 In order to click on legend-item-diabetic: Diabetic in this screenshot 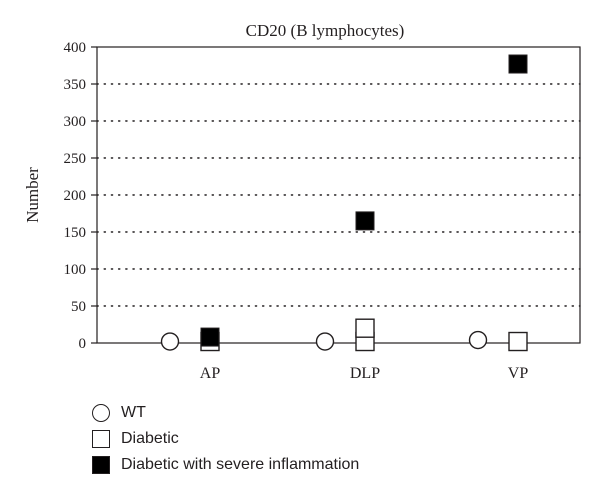, I will do `click(225, 439)`.